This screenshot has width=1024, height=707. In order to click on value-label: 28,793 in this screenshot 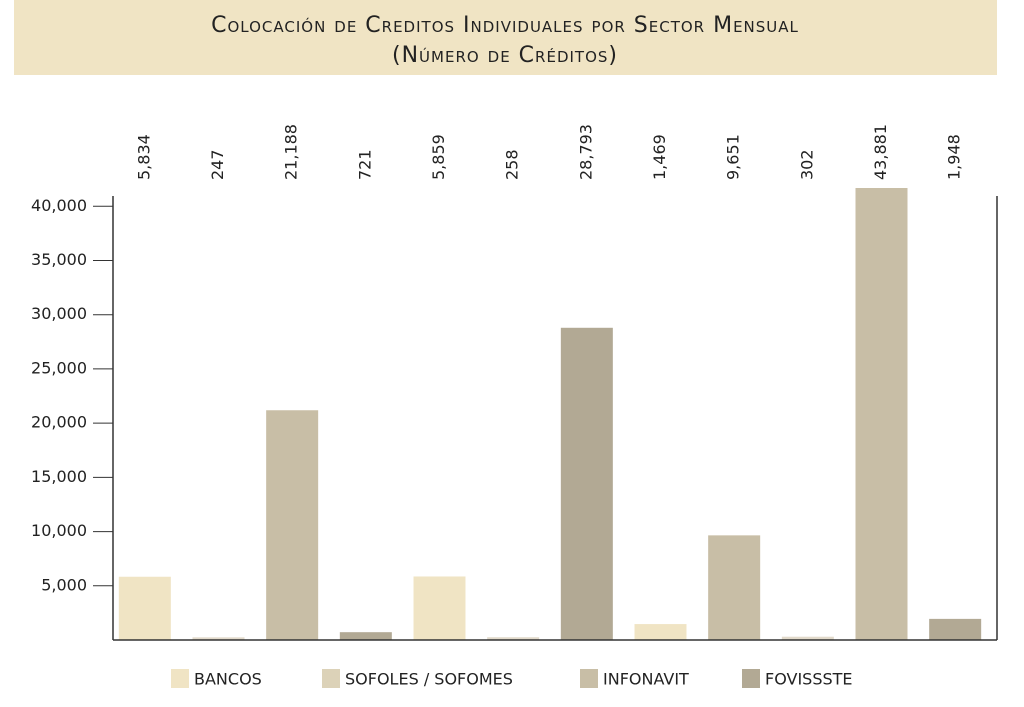, I will do `click(585, 152)`.